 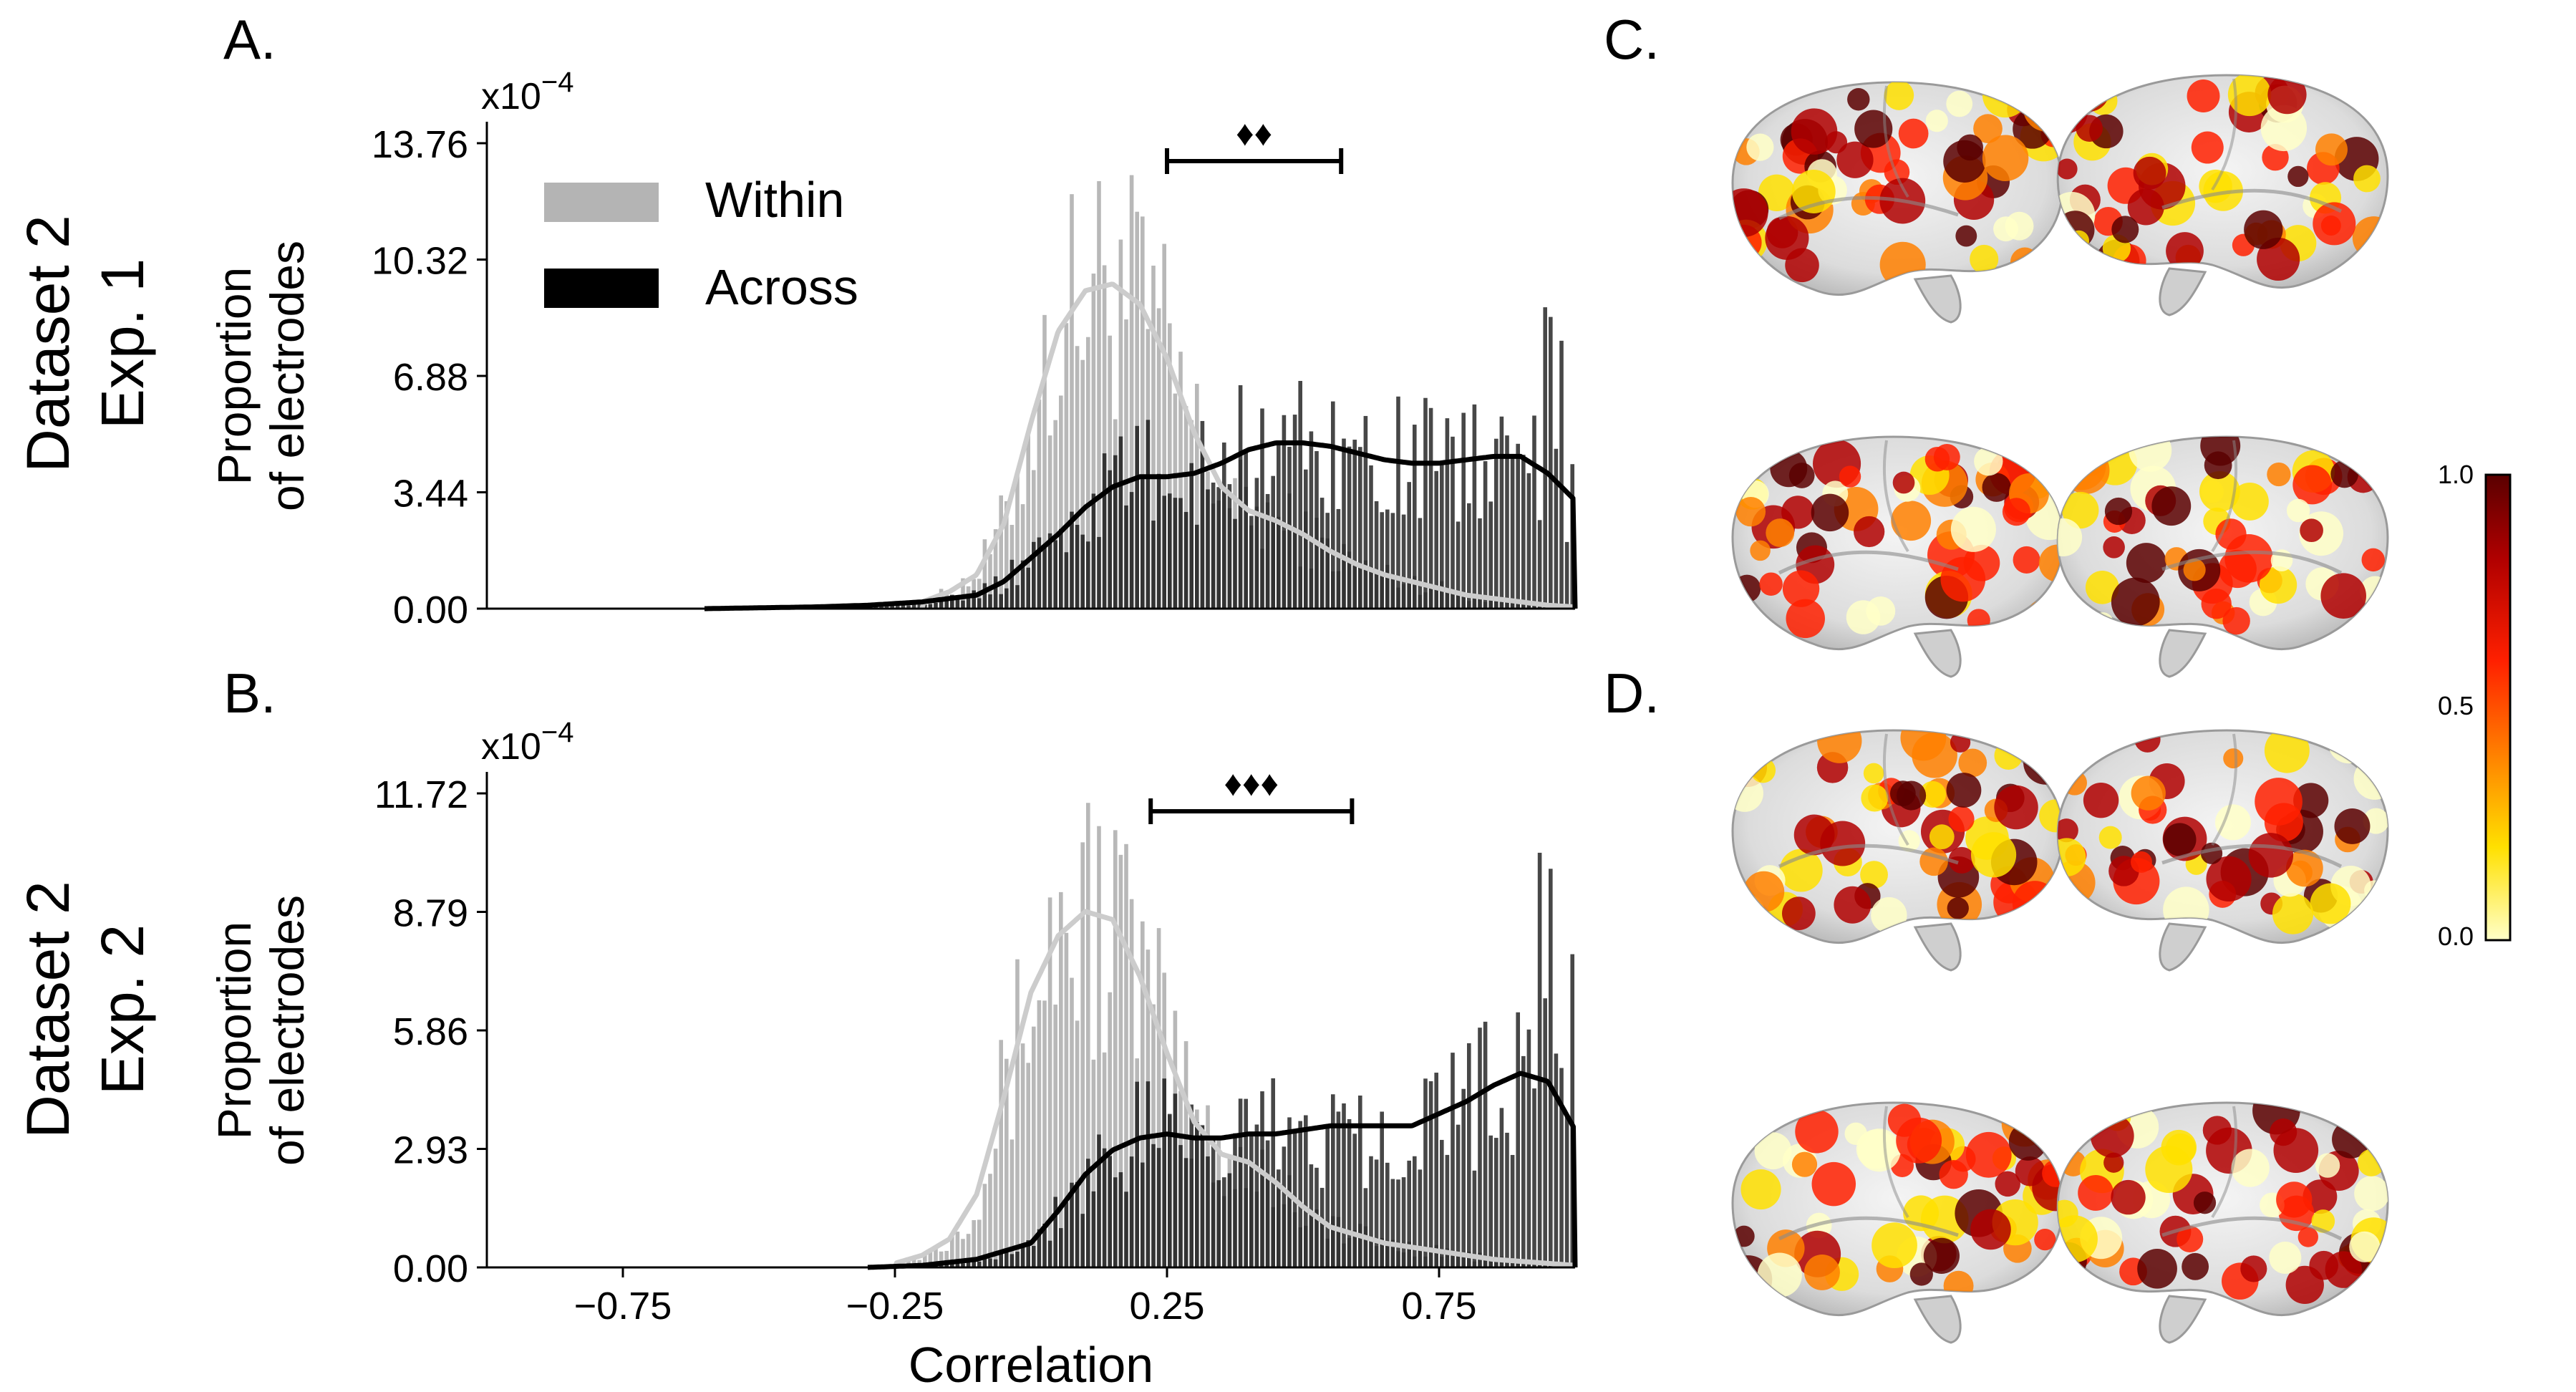 I want to click on brain-stem, so click(x=1938, y=947).